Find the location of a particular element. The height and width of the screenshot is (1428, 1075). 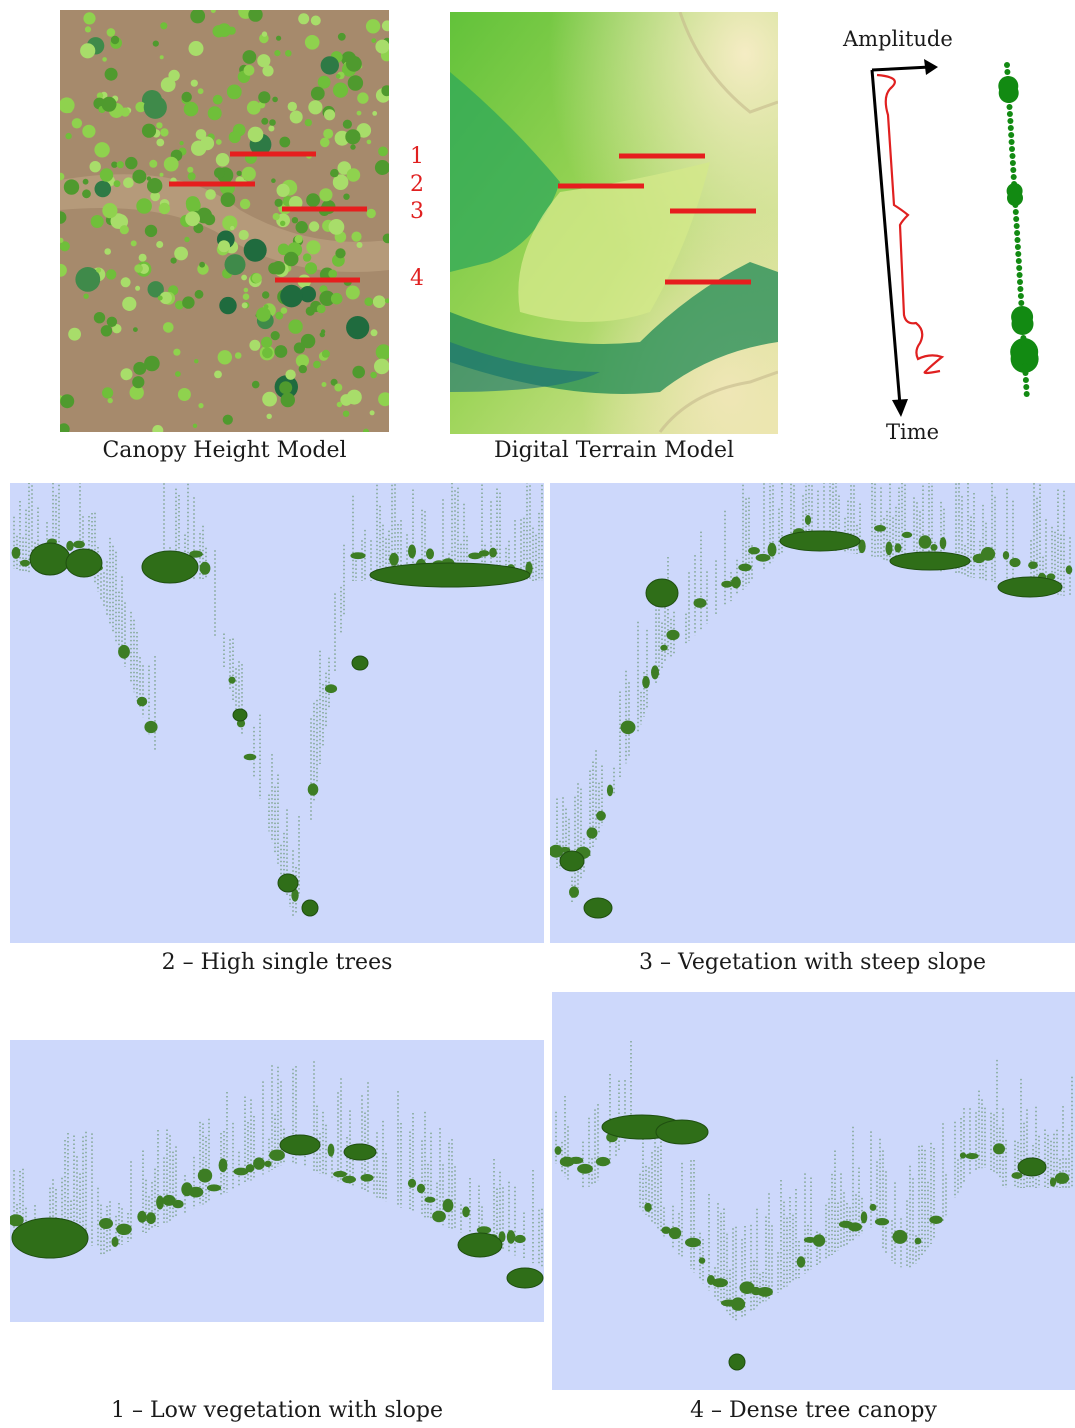

dtm-valley-south-deep is located at coordinates (525, 367).